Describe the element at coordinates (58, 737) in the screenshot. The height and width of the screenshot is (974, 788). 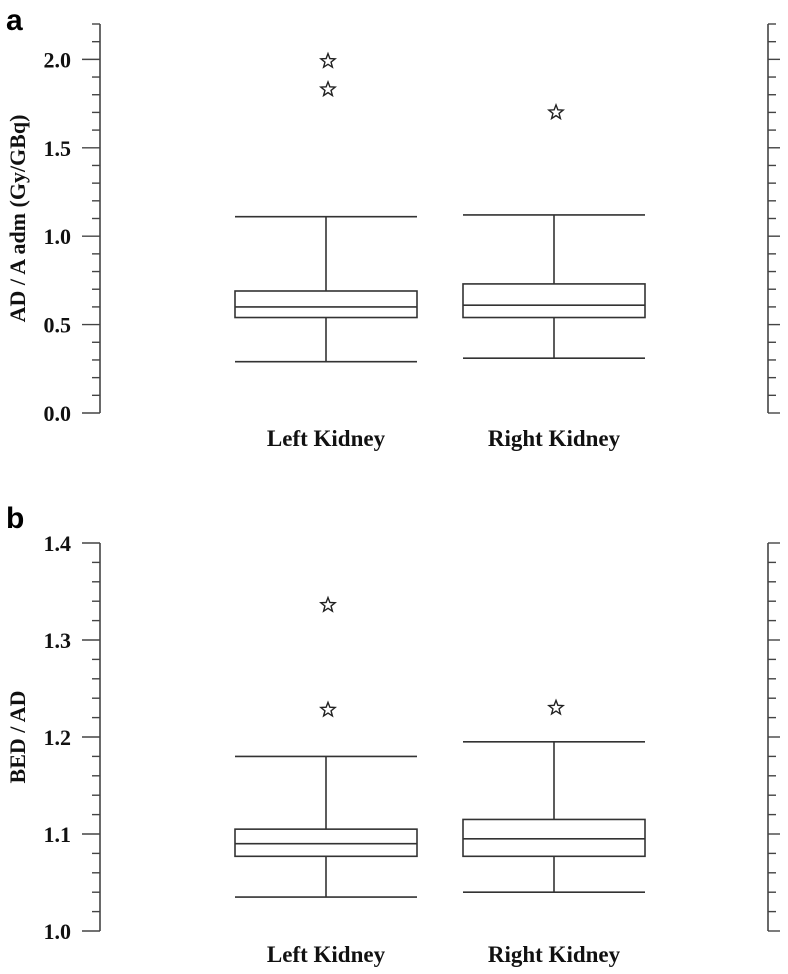
I see `y-tick-label: 1.2` at that location.